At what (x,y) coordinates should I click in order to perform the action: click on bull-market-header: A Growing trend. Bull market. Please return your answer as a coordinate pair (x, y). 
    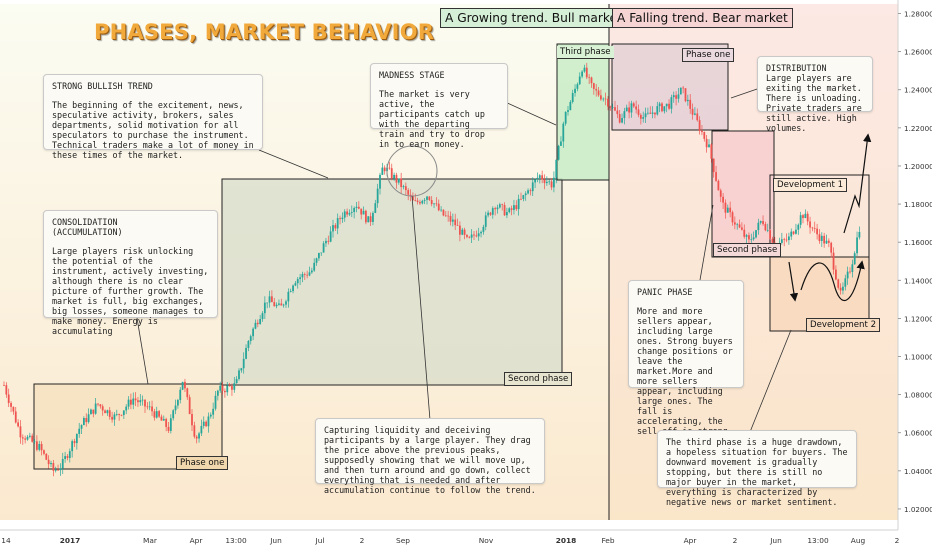
    Looking at the image, I should click on (533, 18).